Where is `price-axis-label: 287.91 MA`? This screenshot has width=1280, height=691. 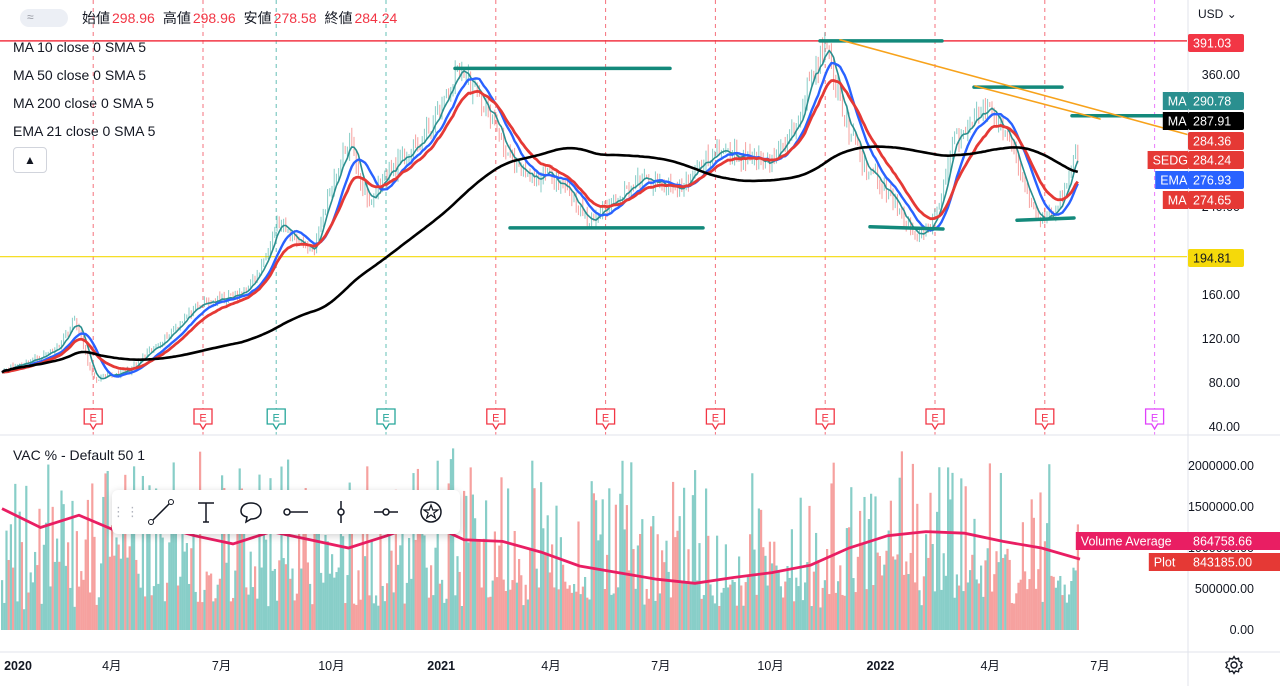
price-axis-label: 287.91 MA is located at coordinates (1203, 121).